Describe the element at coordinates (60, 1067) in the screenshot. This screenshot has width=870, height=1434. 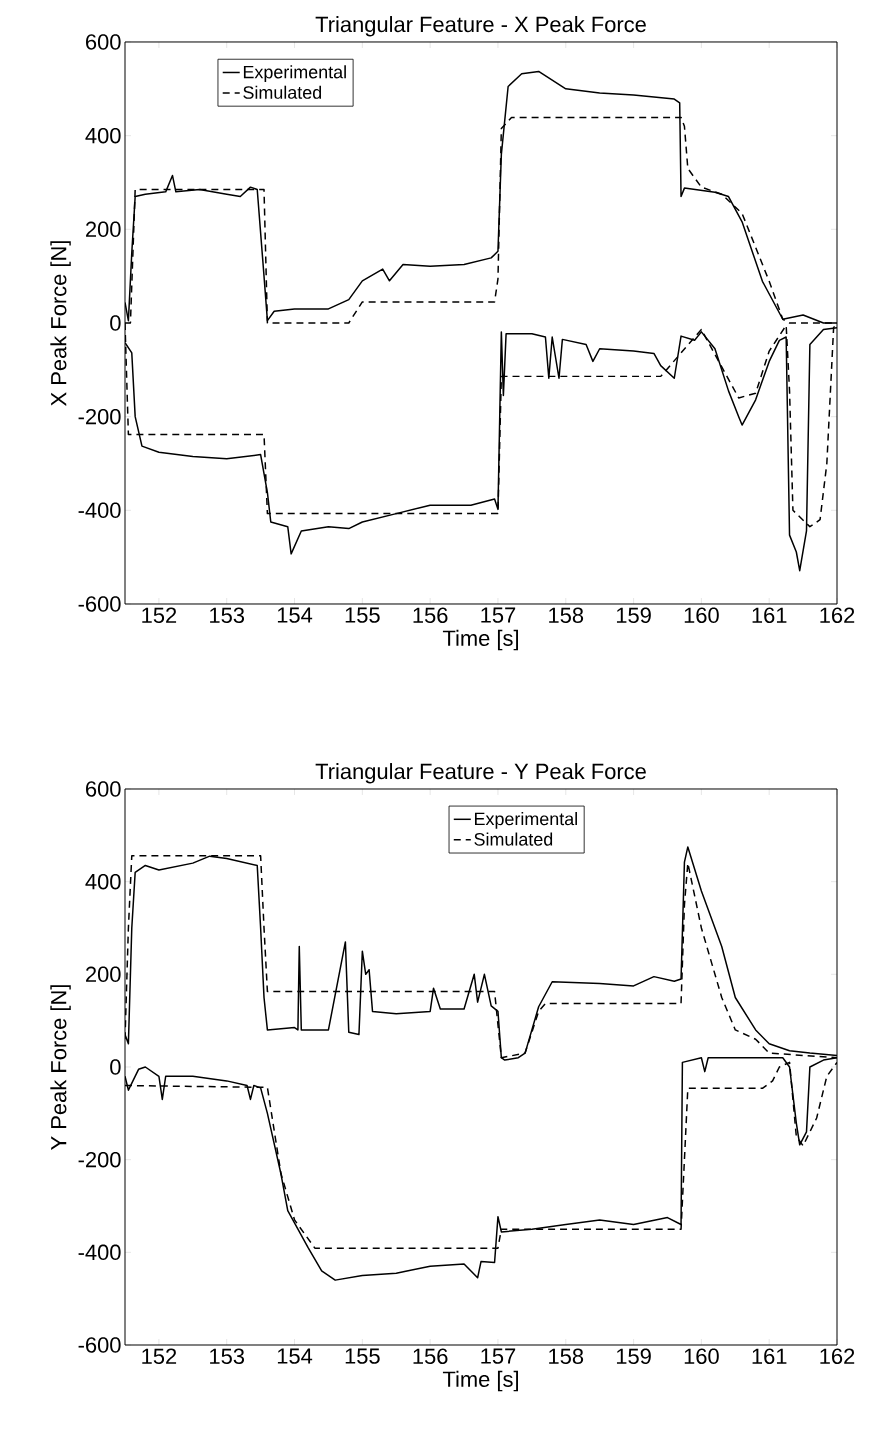
I see `y-axis-title: Y Peak Force [N]` at that location.